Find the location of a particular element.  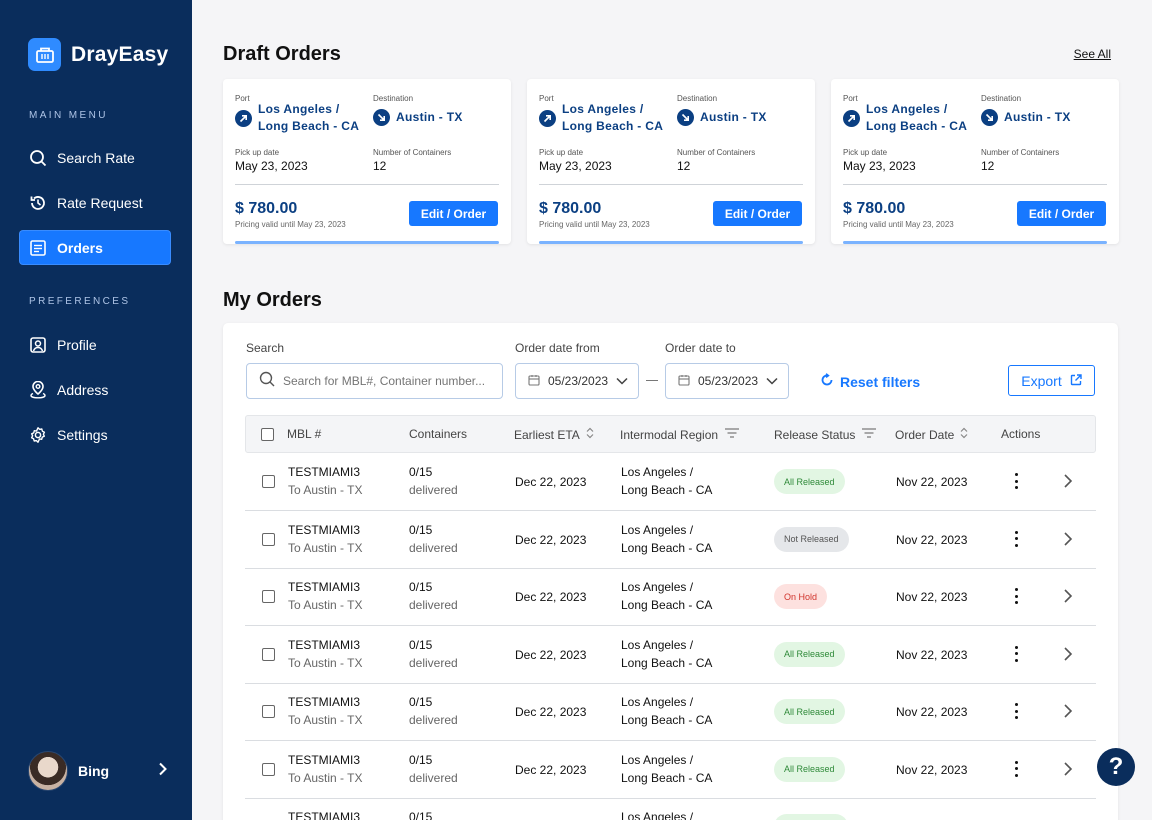

nav-label: Address is located at coordinates (83, 389).